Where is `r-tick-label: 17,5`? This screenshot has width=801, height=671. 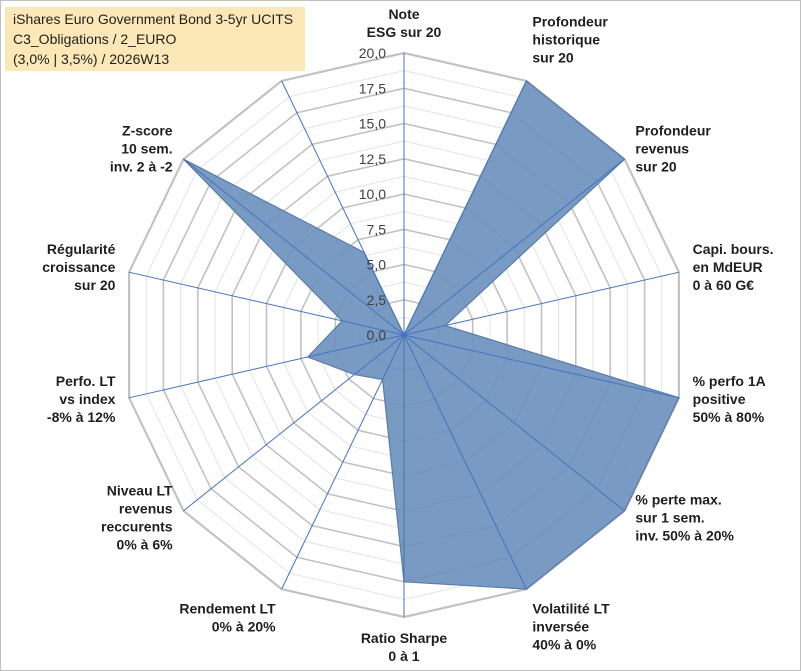 r-tick-label: 17,5 is located at coordinates (372, 88).